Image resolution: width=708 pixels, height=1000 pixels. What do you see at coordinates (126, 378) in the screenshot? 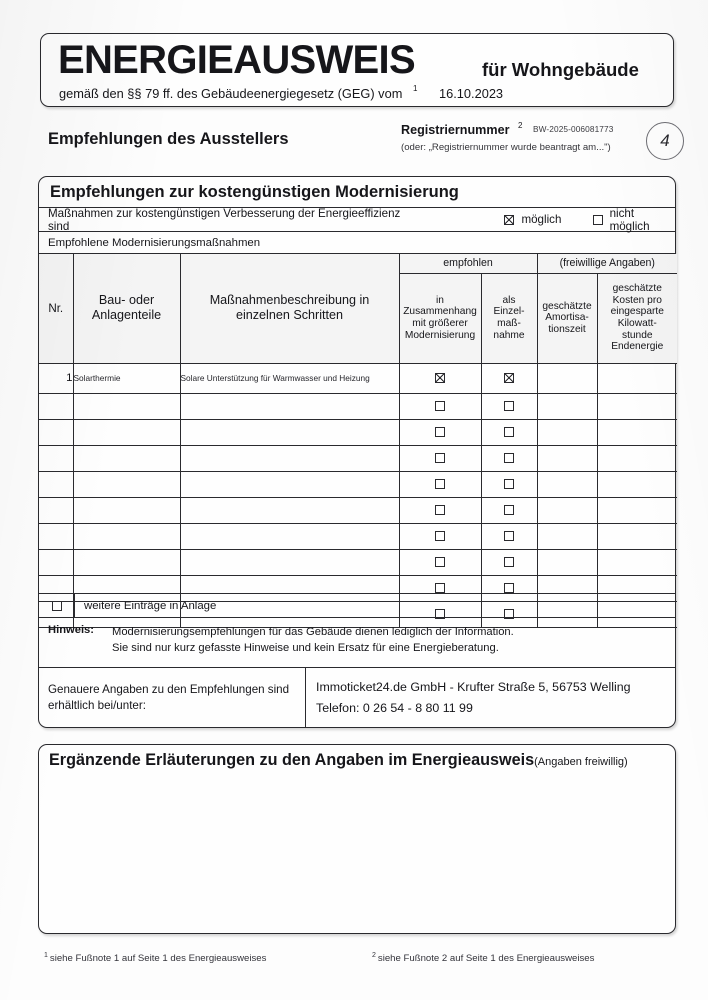
I see `cell-part: Solarthermie` at bounding box center [126, 378].